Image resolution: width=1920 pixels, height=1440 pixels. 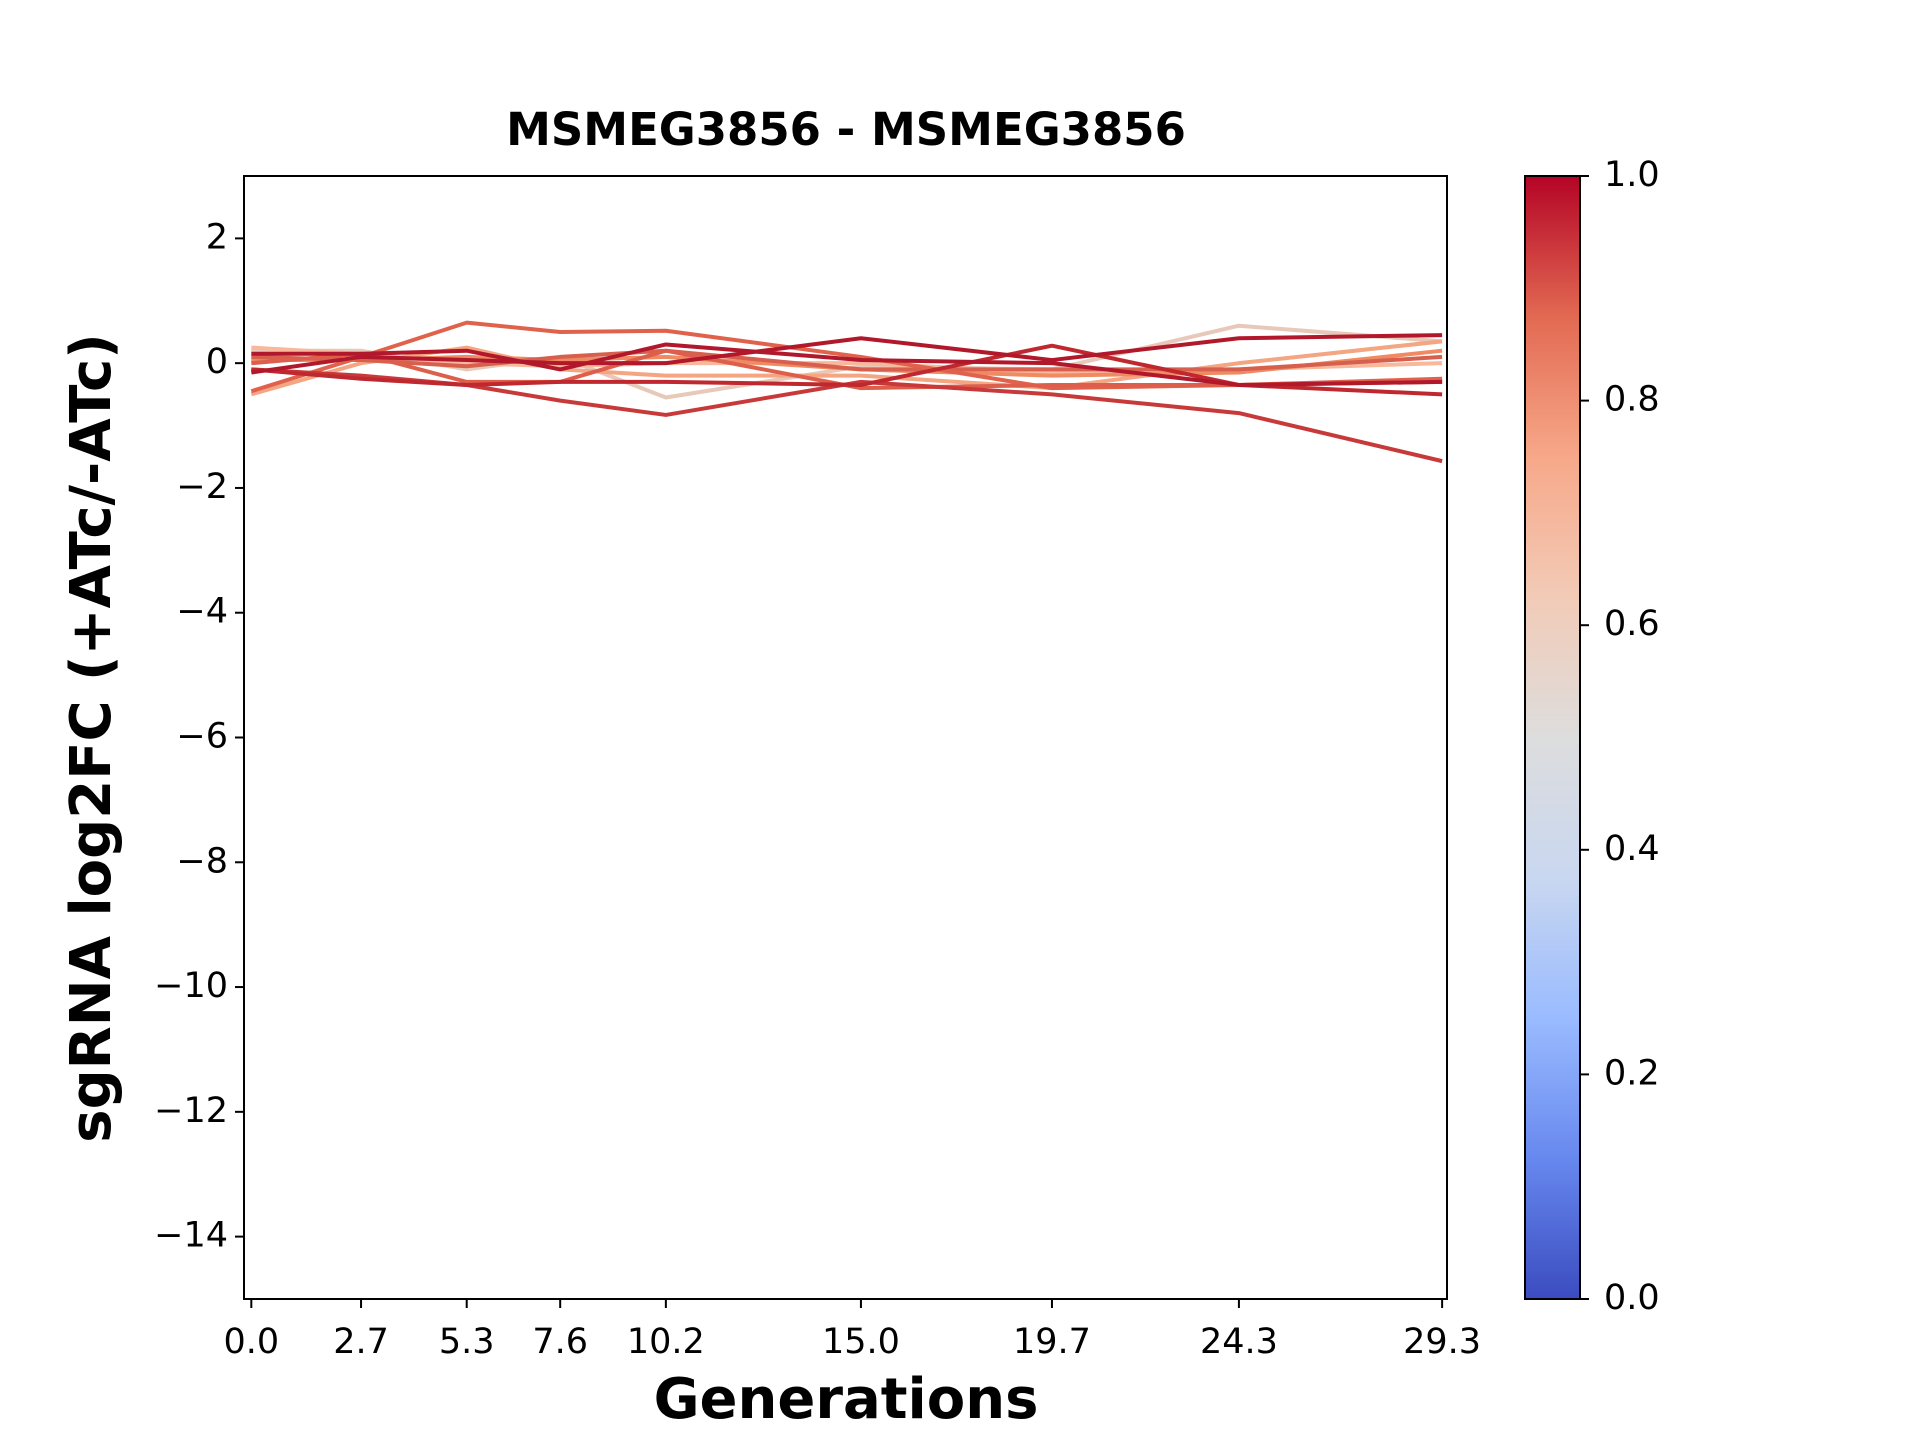 What do you see at coordinates (202, 487) in the screenshot?
I see `y-tick-label: −2` at bounding box center [202, 487].